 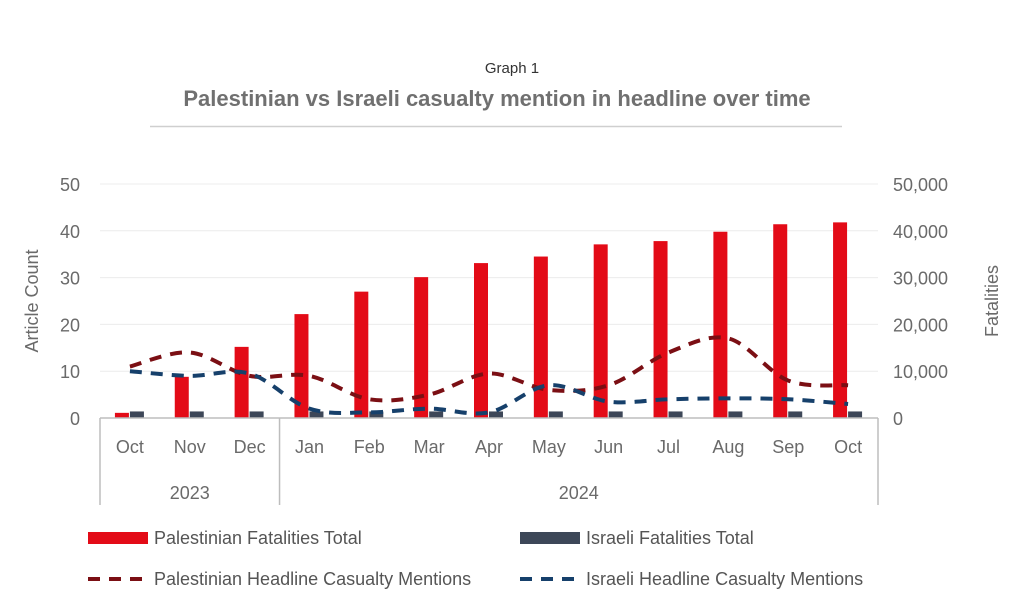 I want to click on x-tick-label: Aug, so click(x=728, y=447).